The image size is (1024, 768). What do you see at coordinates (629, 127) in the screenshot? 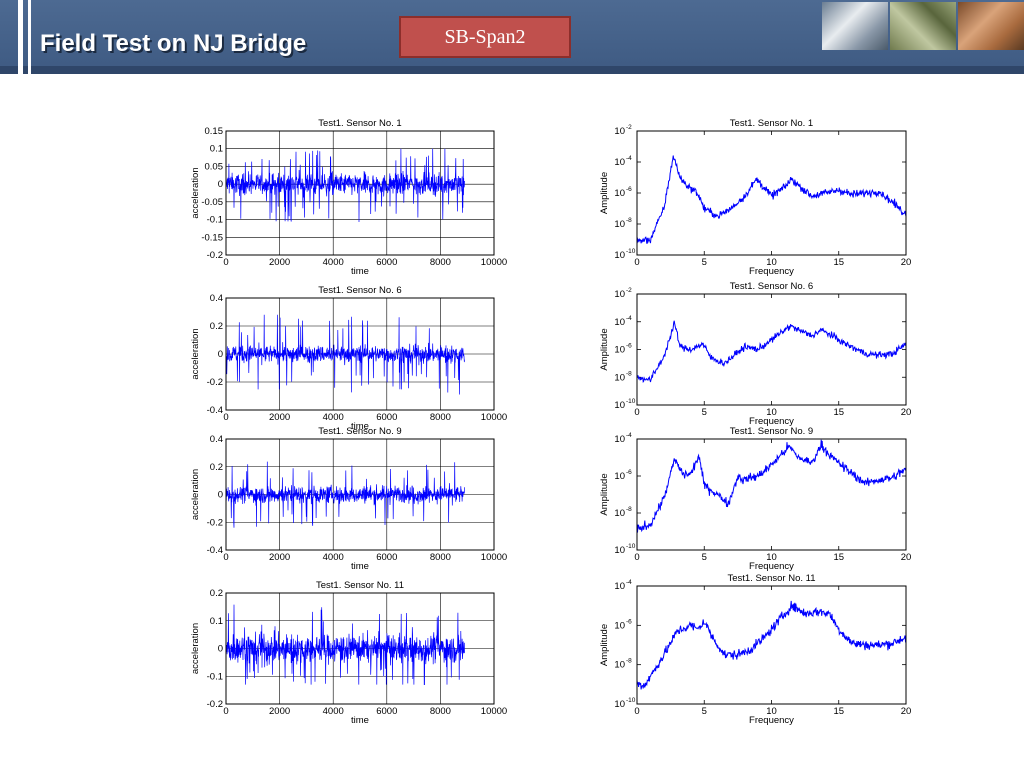
I see `f1-y-tick-exponent: -2` at bounding box center [629, 127].